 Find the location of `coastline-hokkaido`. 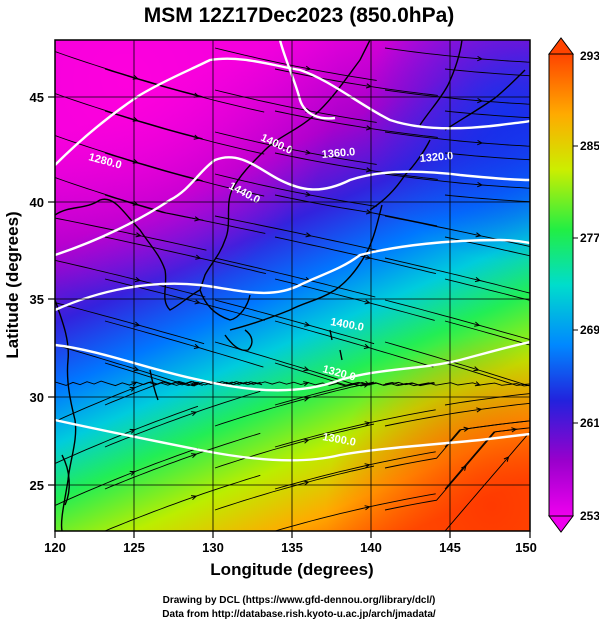

coastline-hokkaido is located at coordinates (400, 175).